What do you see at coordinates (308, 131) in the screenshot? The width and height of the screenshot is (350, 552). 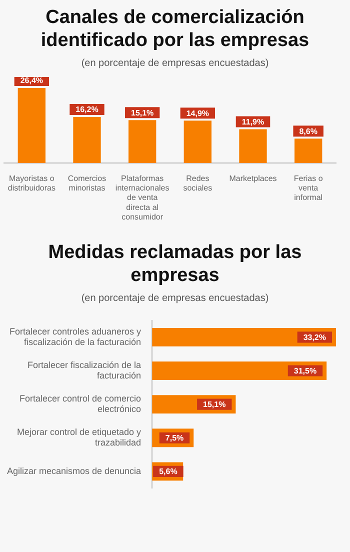 I see `data-label: 8,6%` at bounding box center [308, 131].